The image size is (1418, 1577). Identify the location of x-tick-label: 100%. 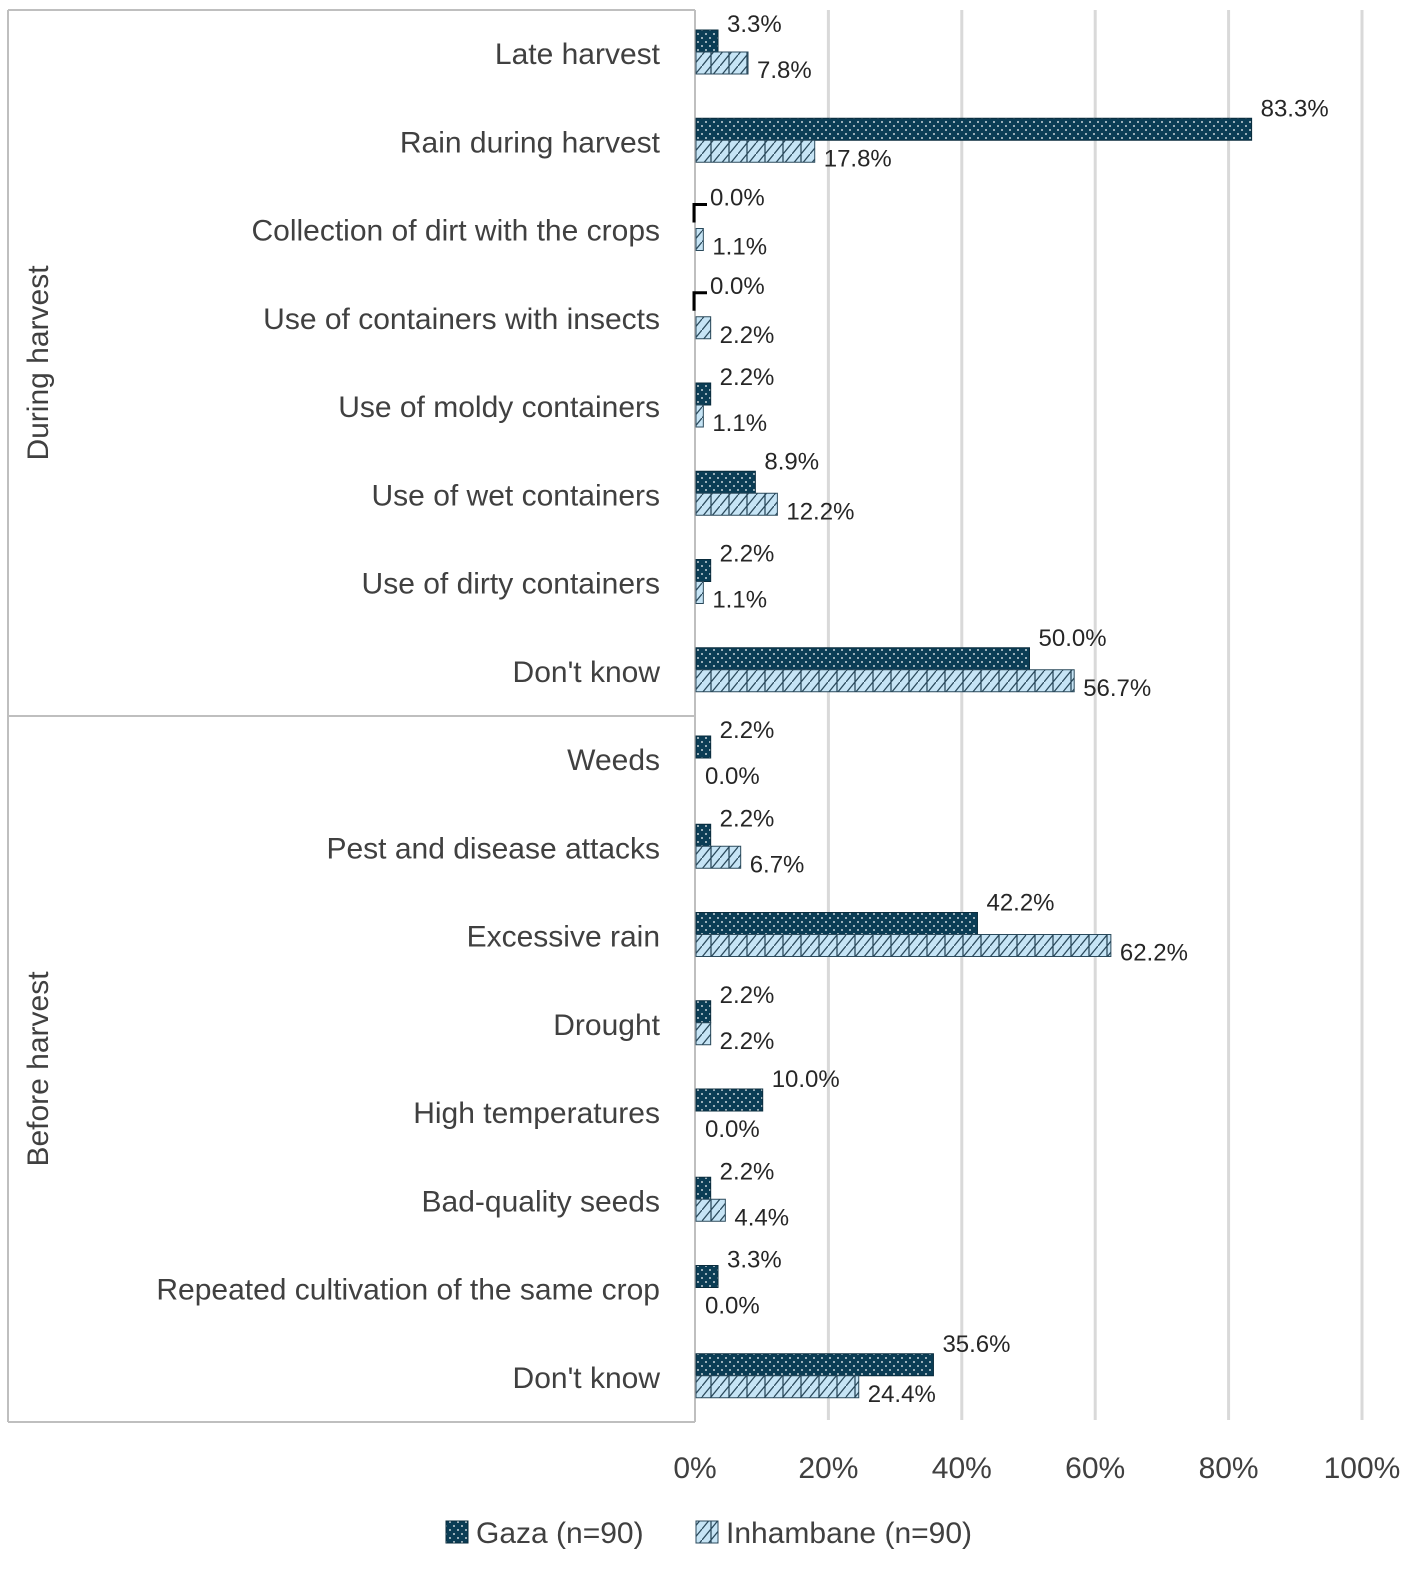
(1362, 1468).